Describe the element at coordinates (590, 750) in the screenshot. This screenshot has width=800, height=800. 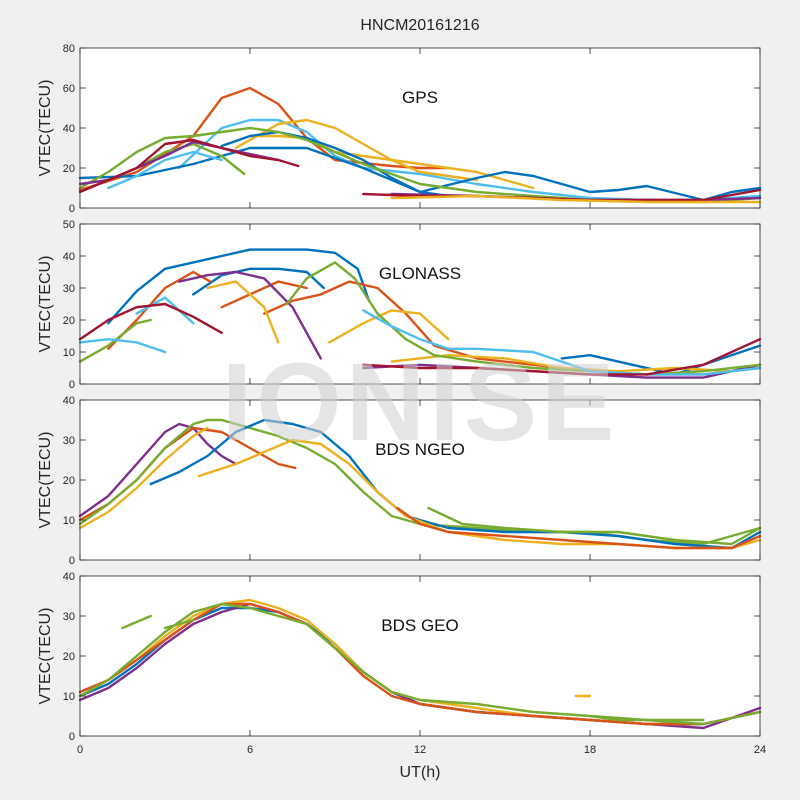
I see `x-tick-label: 18` at that location.